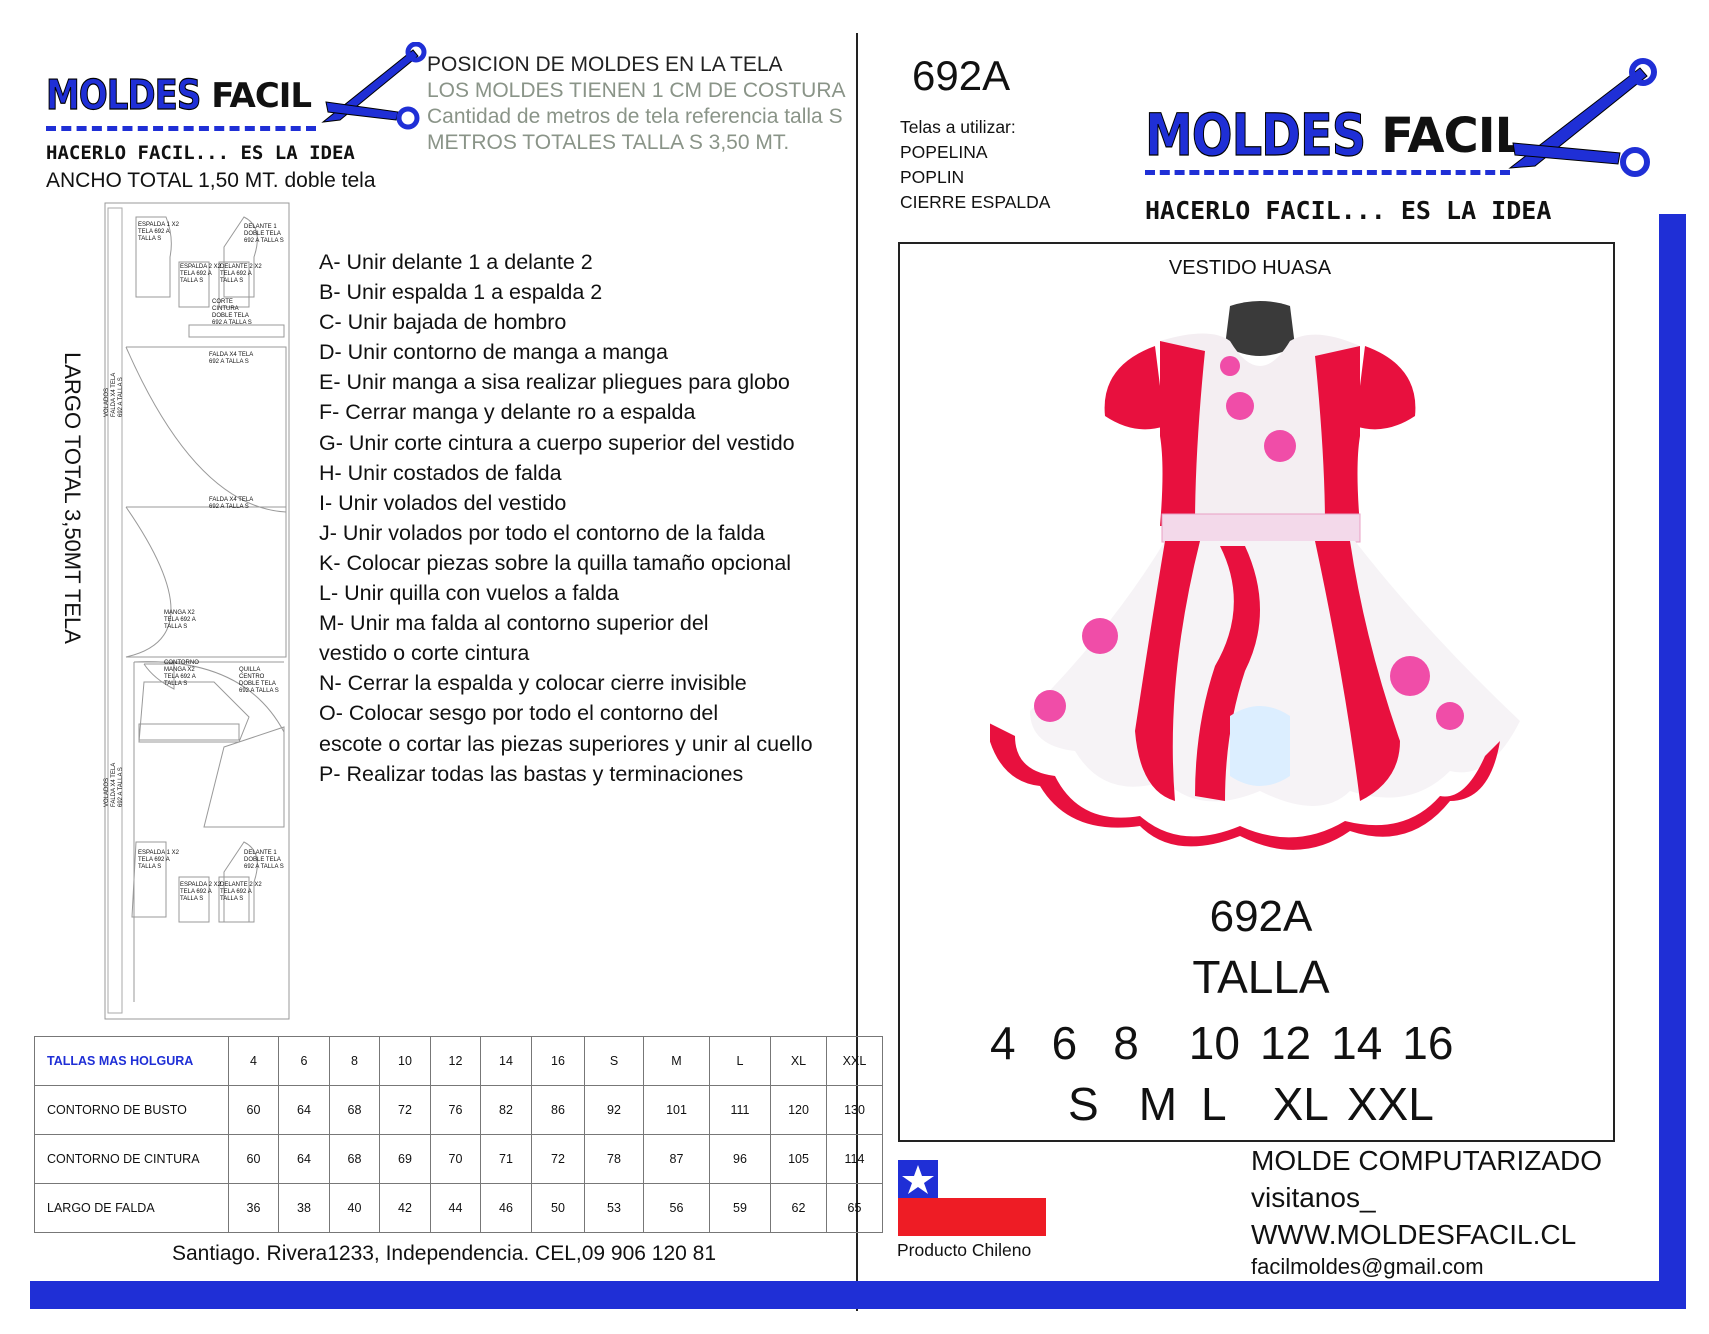 This screenshot has height=1334, width=1709. Describe the element at coordinates (131, 1061) in the screenshot. I see `row-header: TALLAS MAS HOLGURA` at that location.